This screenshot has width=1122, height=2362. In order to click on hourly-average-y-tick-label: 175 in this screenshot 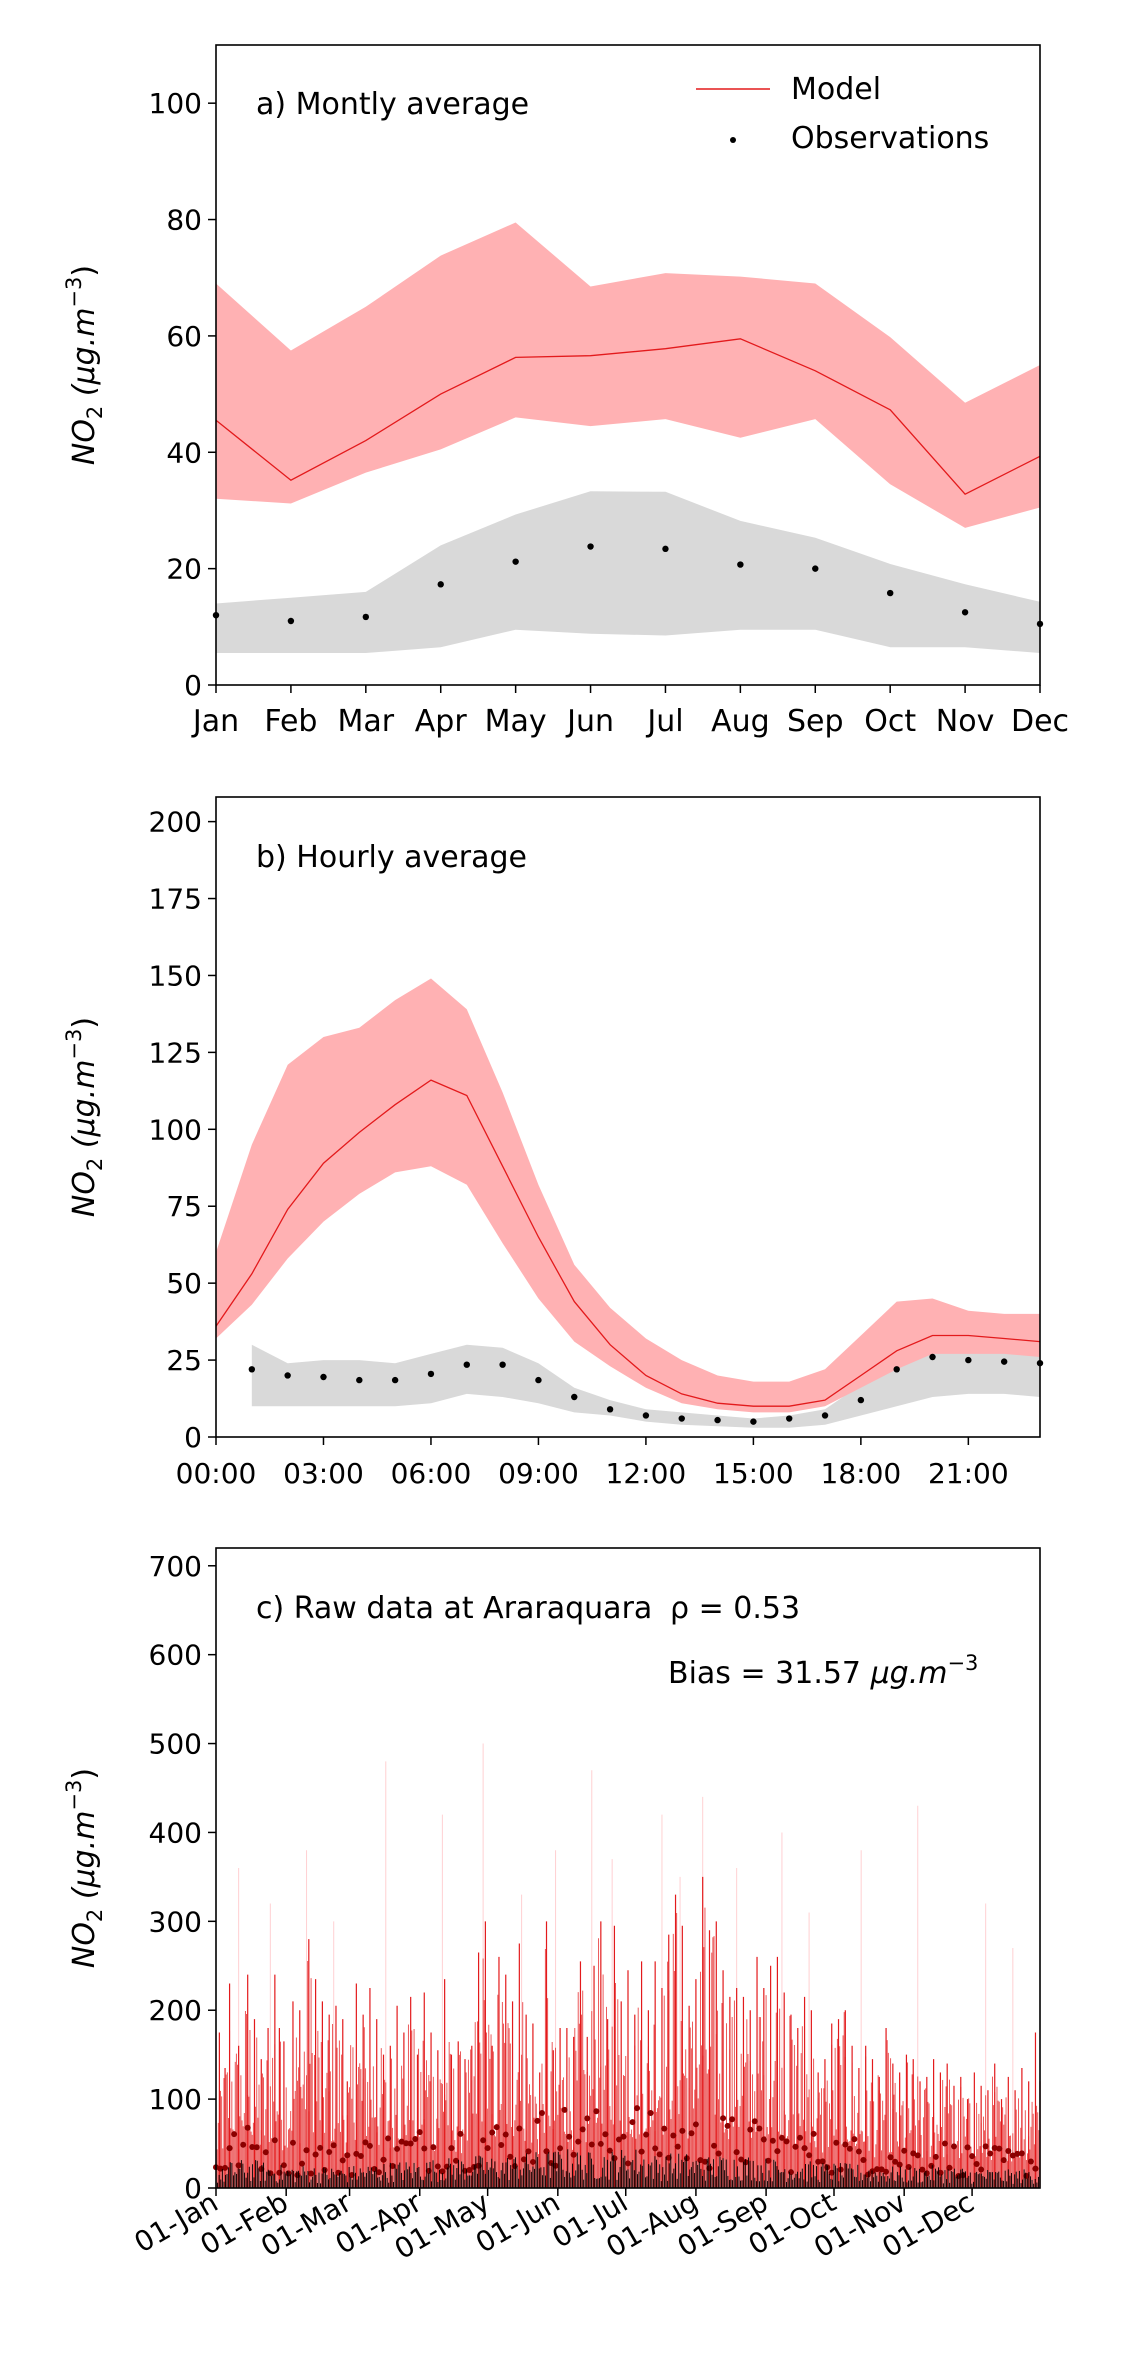, I will do `click(175, 899)`.